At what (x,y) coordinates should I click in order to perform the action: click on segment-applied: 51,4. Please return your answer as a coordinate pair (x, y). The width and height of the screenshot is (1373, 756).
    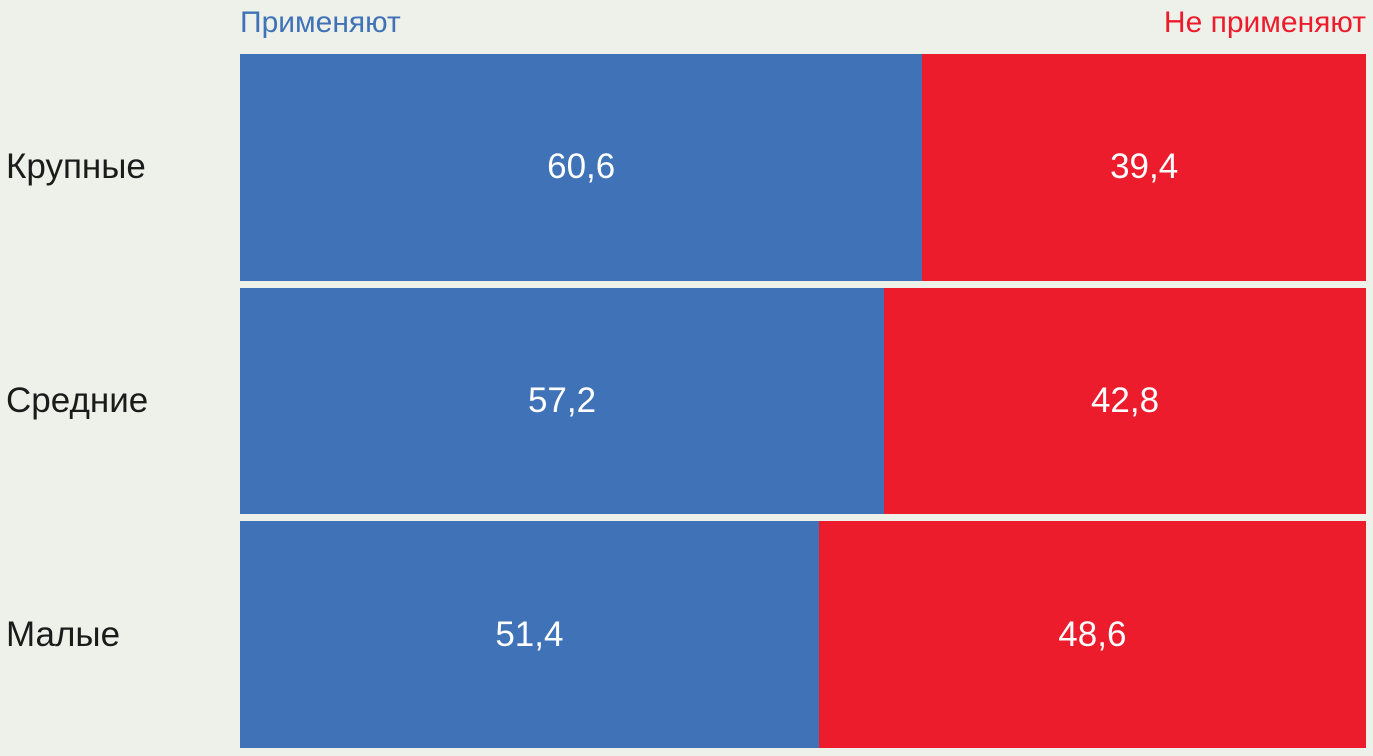
    Looking at the image, I should click on (529, 635).